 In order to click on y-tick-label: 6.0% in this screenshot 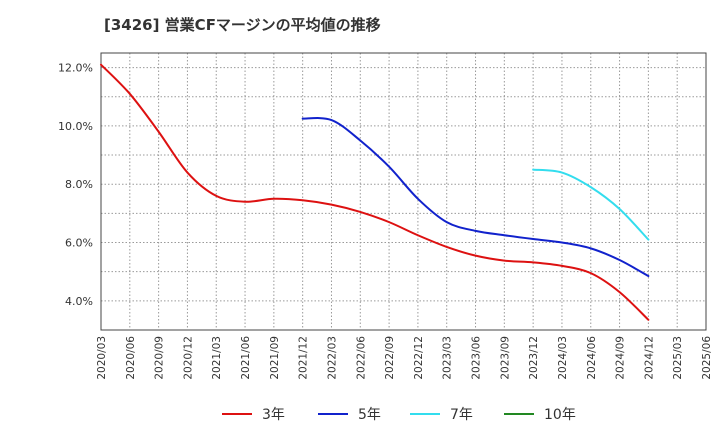, I will do `click(79, 243)`.